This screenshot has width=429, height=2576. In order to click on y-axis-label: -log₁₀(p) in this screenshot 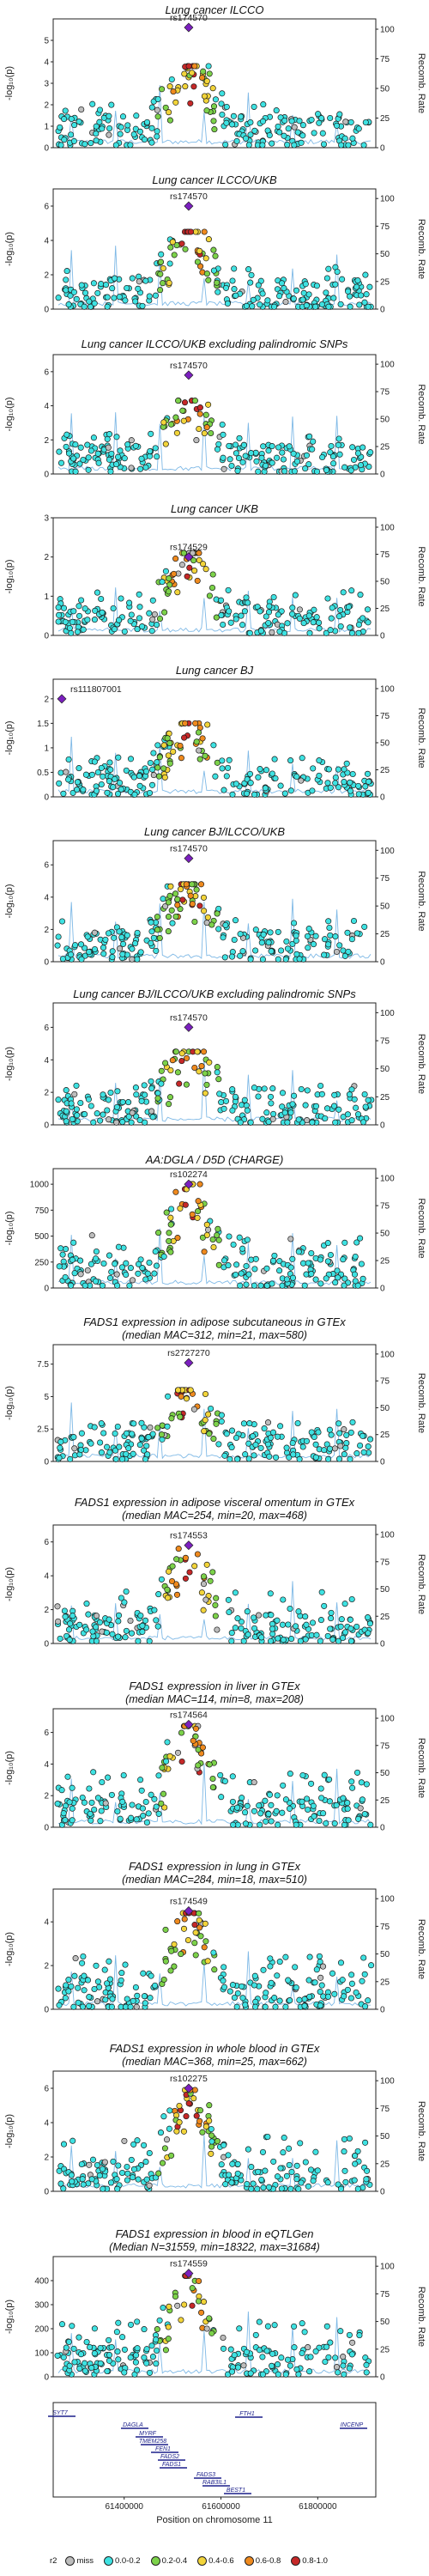, I will do `click(9, 1949)`.